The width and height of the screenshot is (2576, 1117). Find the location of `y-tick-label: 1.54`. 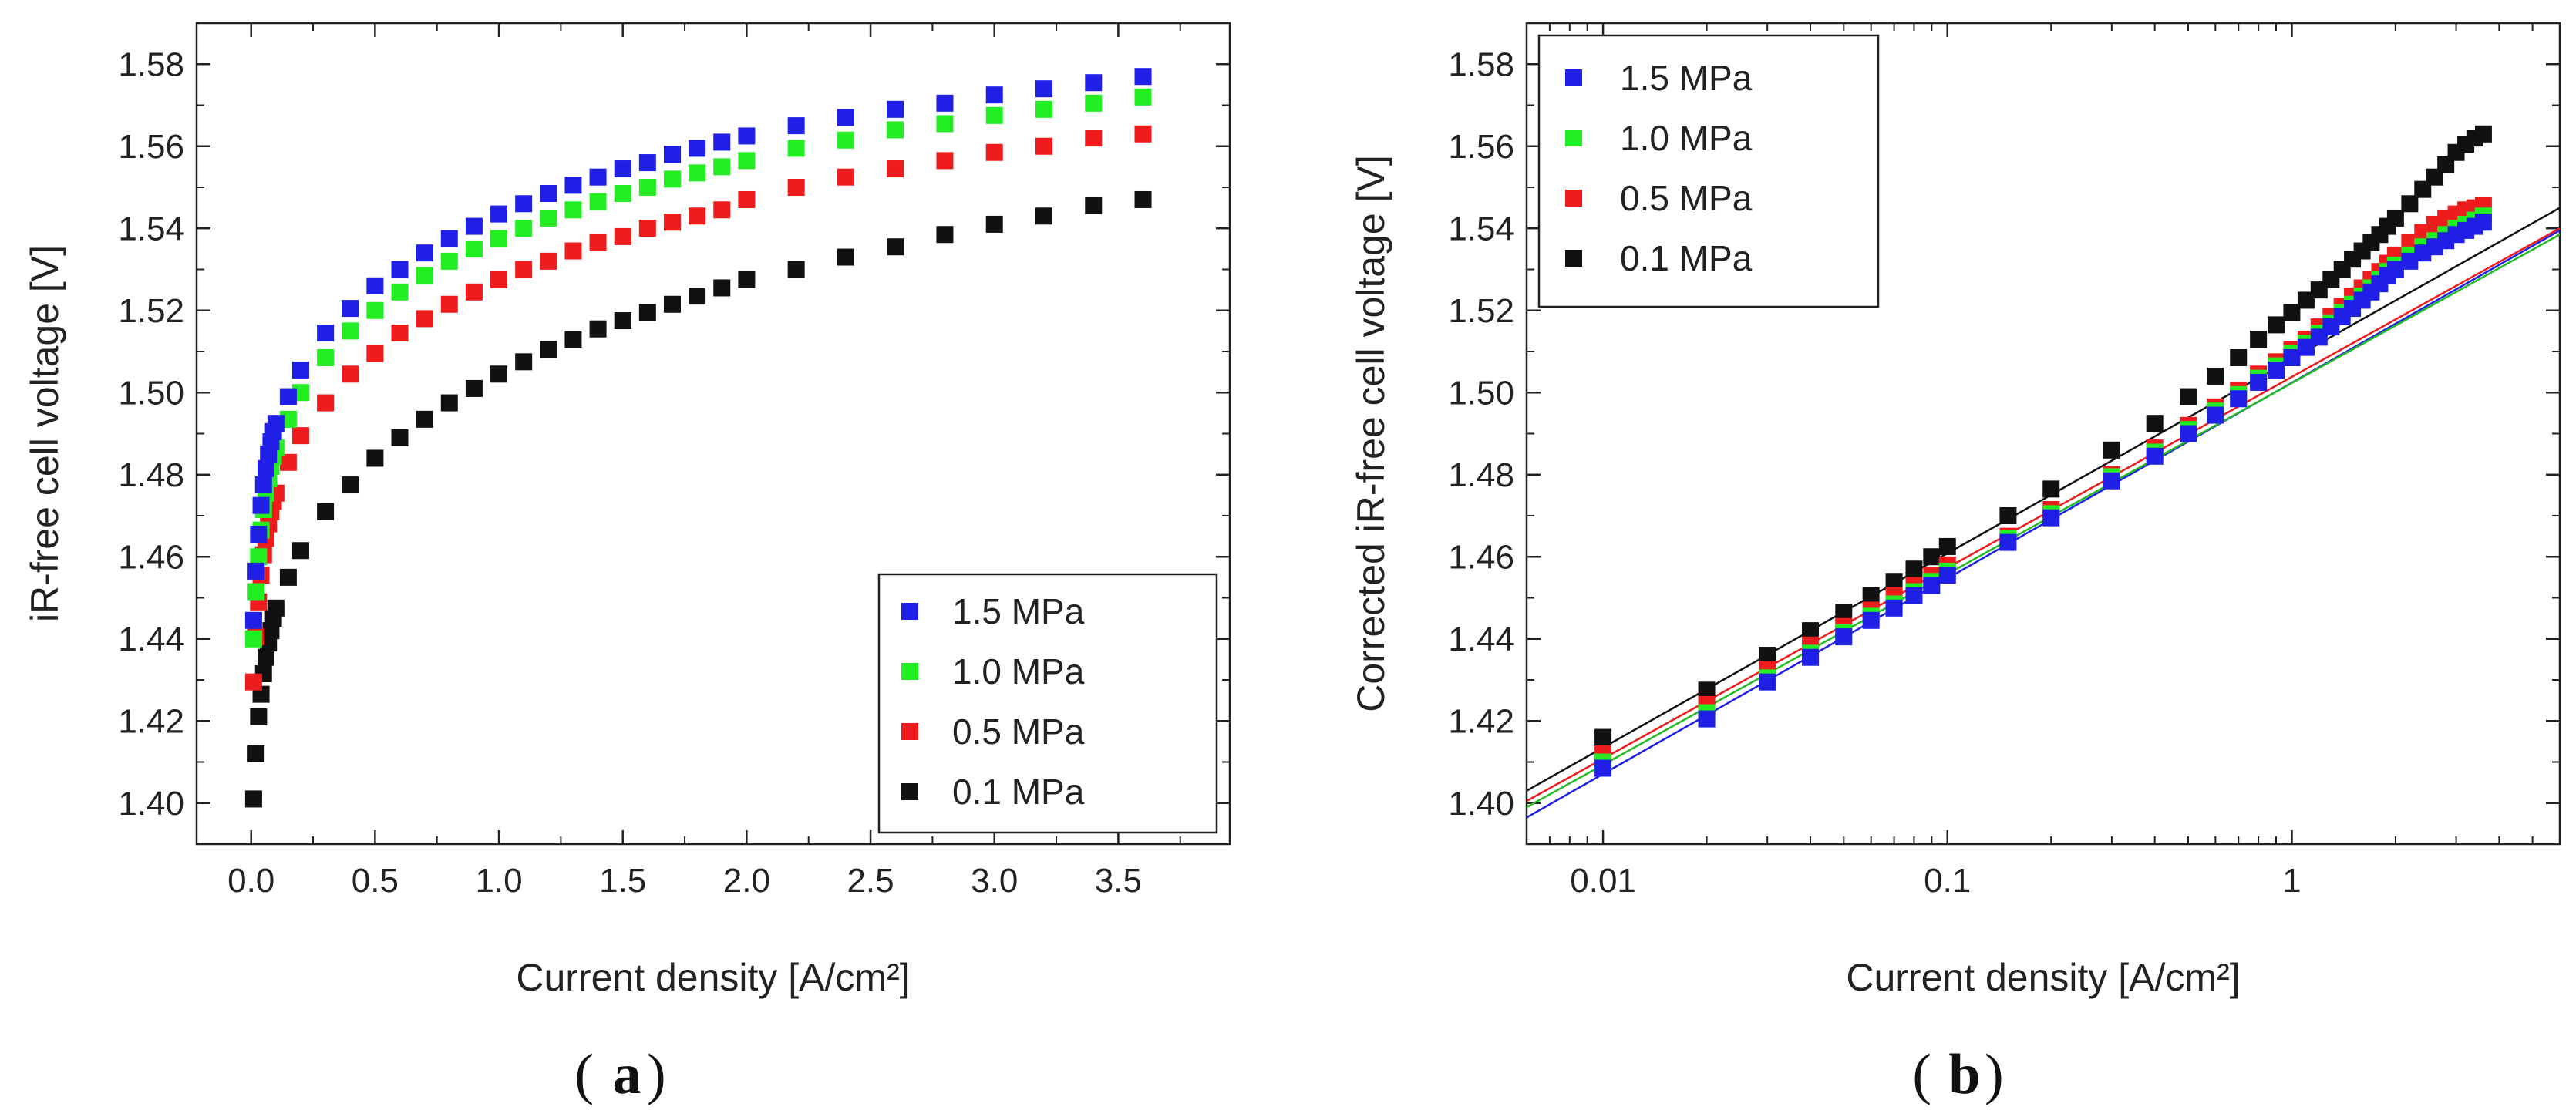

y-tick-label: 1.54 is located at coordinates (1481, 228).